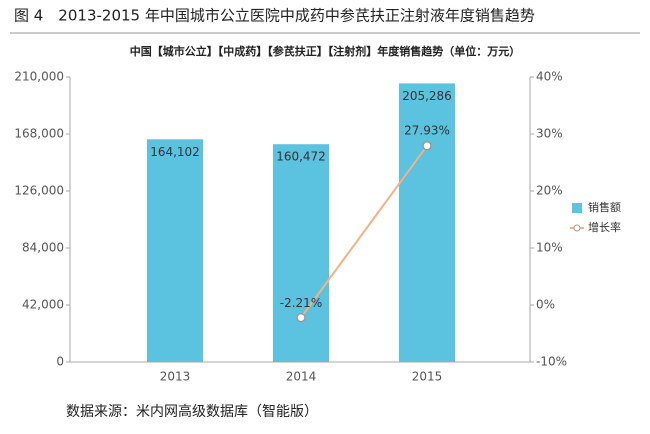  I want to click on bar-value-label: 164,102, so click(175, 152).